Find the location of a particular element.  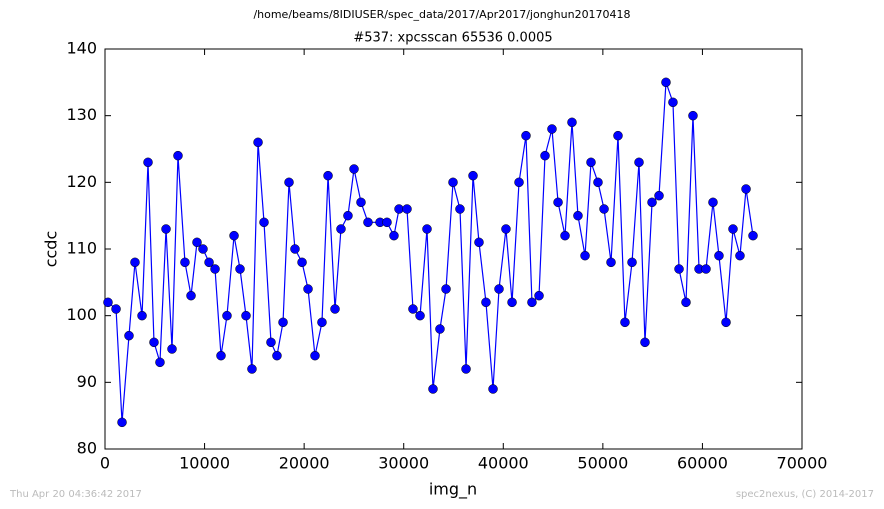

x-tick-label: 40000 is located at coordinates (503, 463).